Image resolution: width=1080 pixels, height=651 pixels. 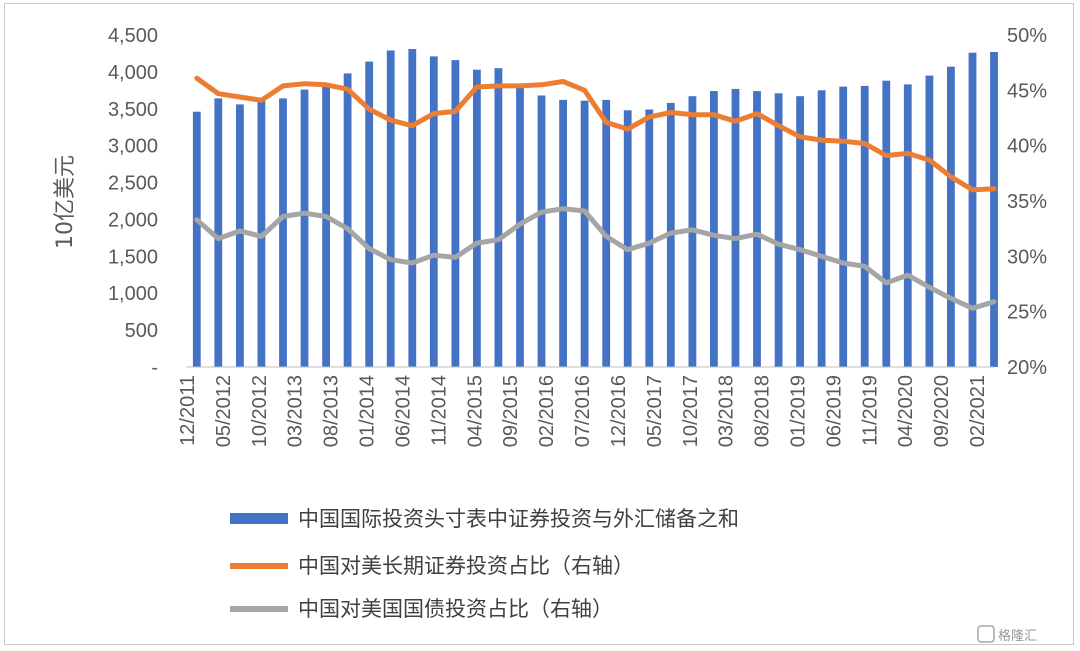 What do you see at coordinates (1027, 257) in the screenshot?
I see `right-tick-label: 30%` at bounding box center [1027, 257].